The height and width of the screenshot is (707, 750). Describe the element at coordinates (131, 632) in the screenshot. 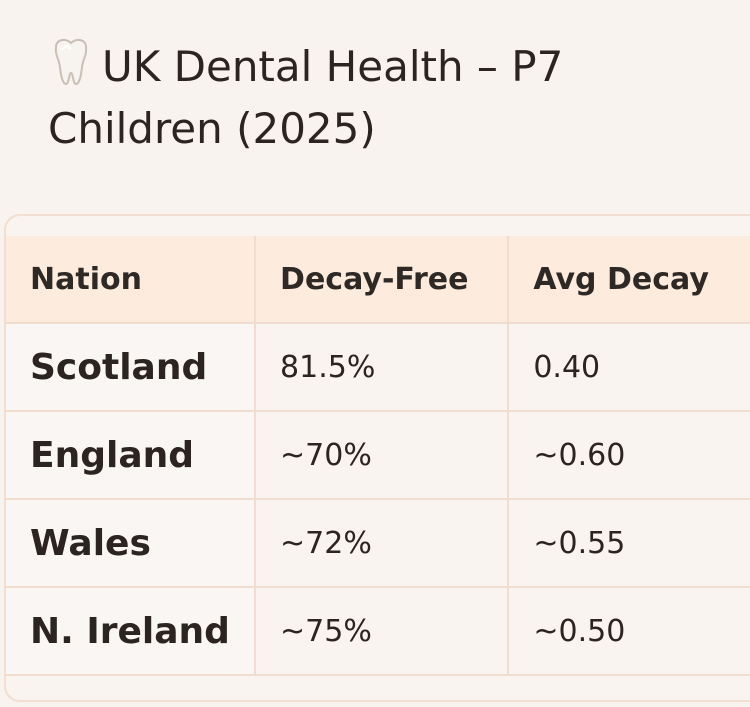

I see `nation-cell: N. Ireland` at that location.